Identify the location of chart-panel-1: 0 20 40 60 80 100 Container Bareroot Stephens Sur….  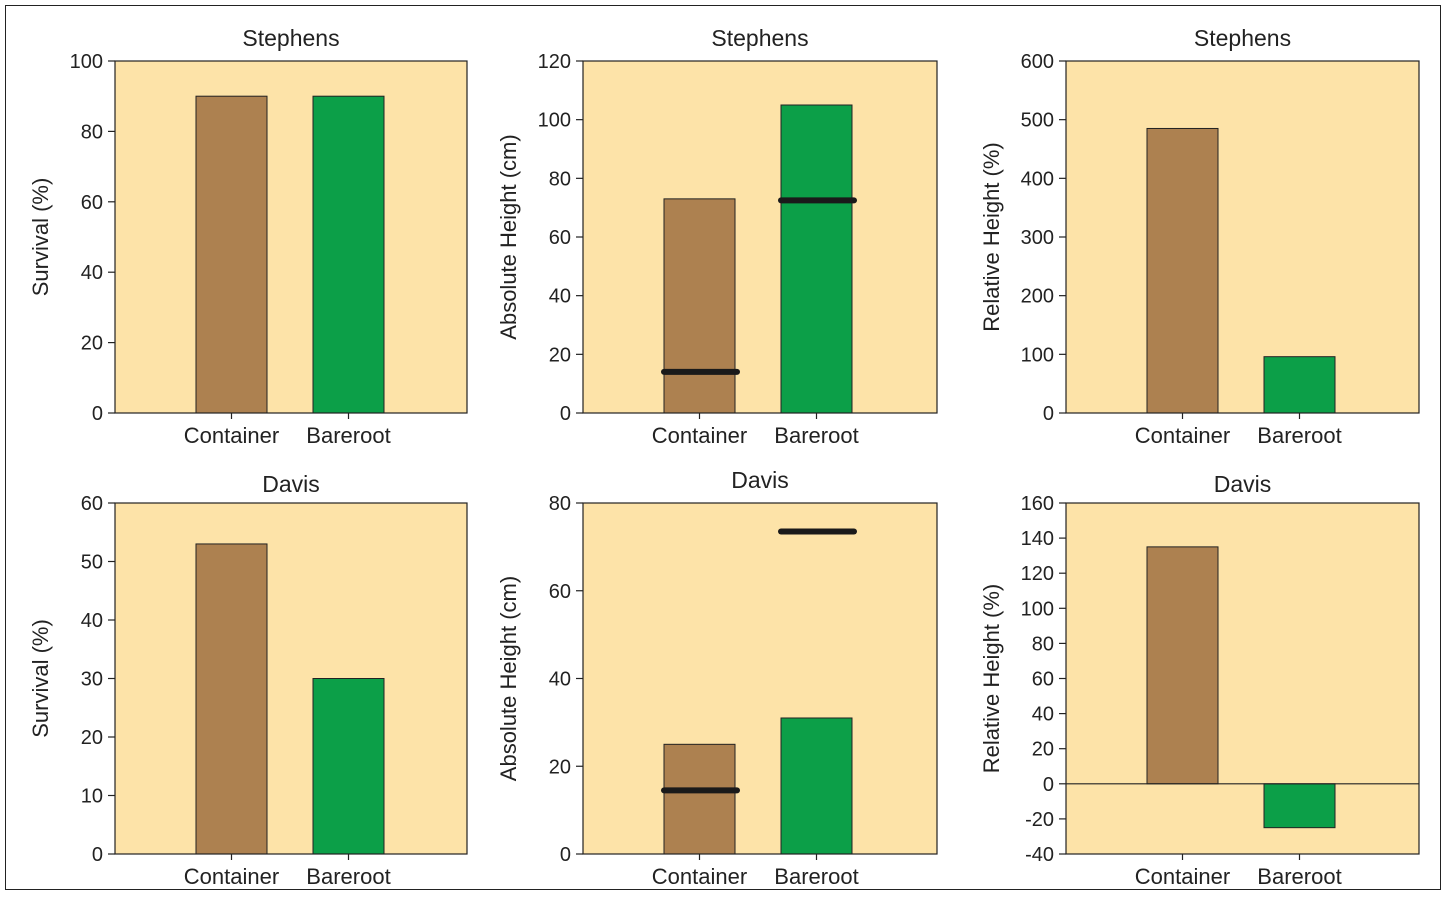
(248, 236).